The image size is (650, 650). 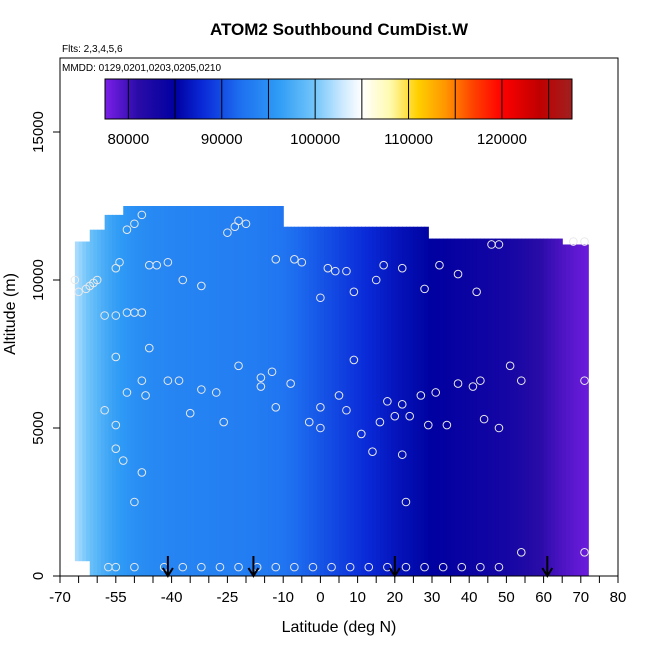 I want to click on colorbar-tick-label: 80000, so click(x=128, y=139).